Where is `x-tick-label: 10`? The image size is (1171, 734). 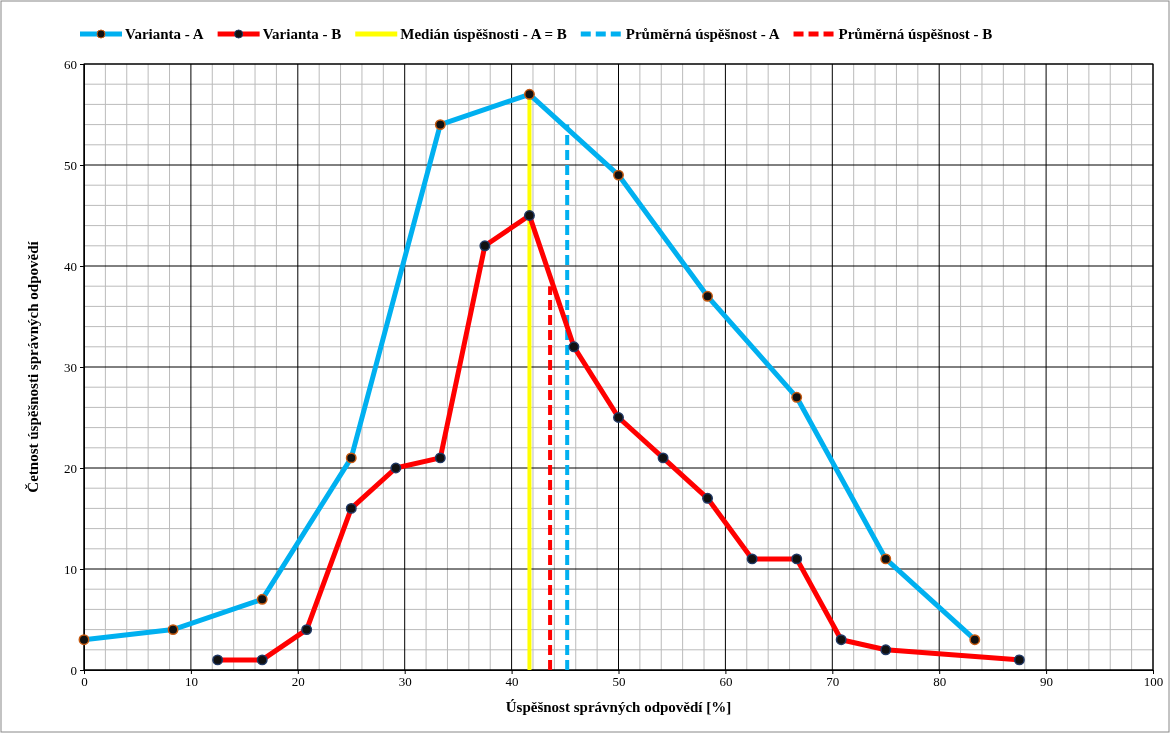 x-tick-label: 10 is located at coordinates (191, 682).